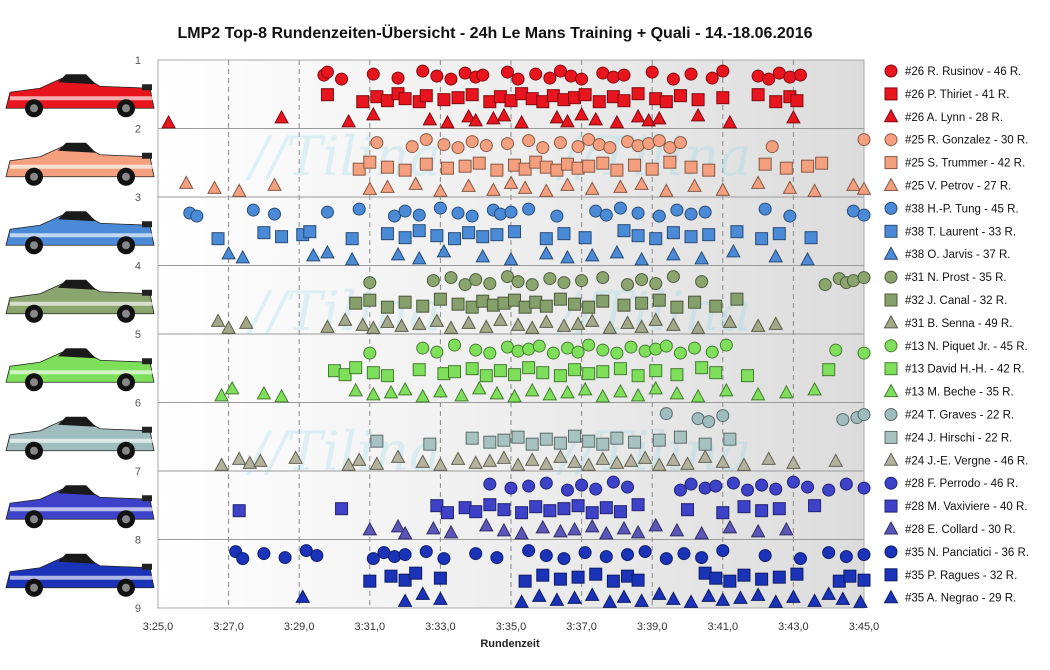 Image resolution: width=1050 pixels, height=670 pixels. Describe the element at coordinates (966, 507) in the screenshot. I see `legend-entry: #28 M. Vaxiviere - 40 R.` at that location.